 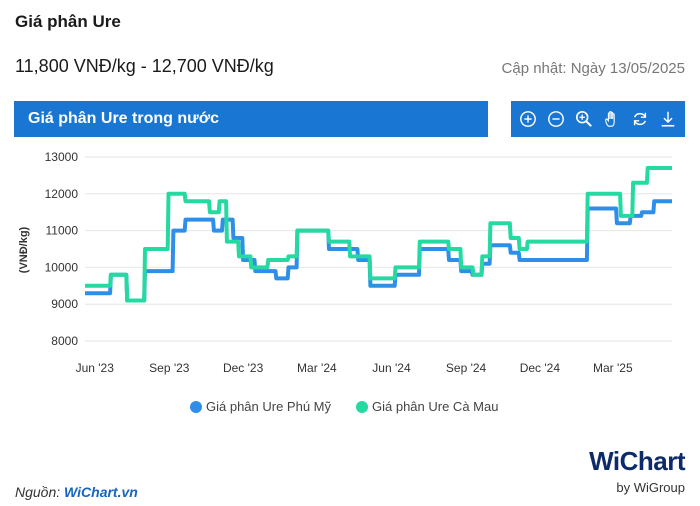 What do you see at coordinates (101, 492) in the screenshot?
I see `source-link: WiChart.vn` at bounding box center [101, 492].